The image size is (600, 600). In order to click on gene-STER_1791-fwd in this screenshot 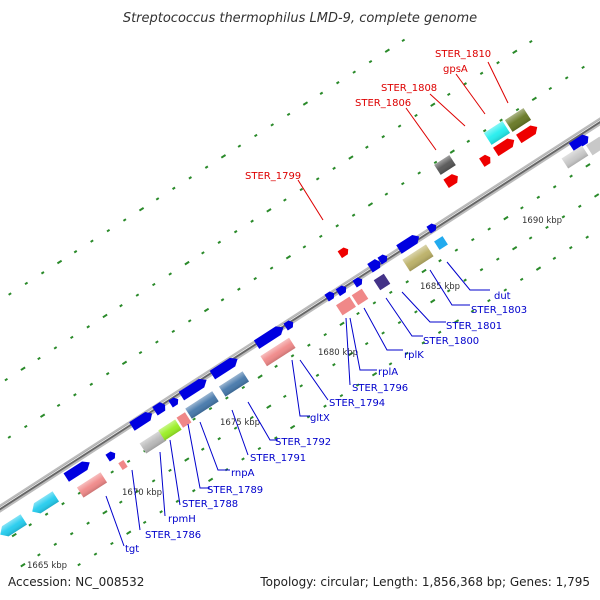, I will do `click(194, 388)`.